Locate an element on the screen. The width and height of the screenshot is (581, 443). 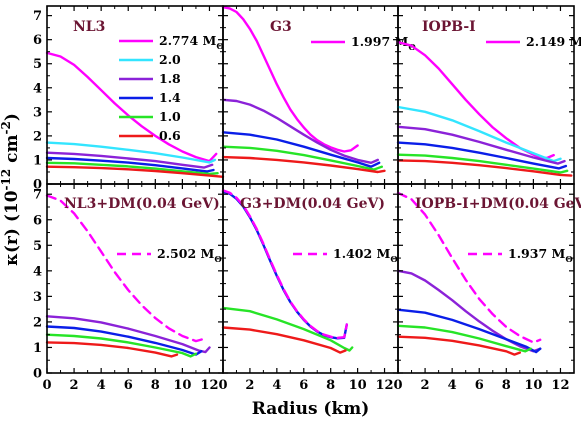
legend-label: 2.149 MΘ is located at coordinates (553, 43).